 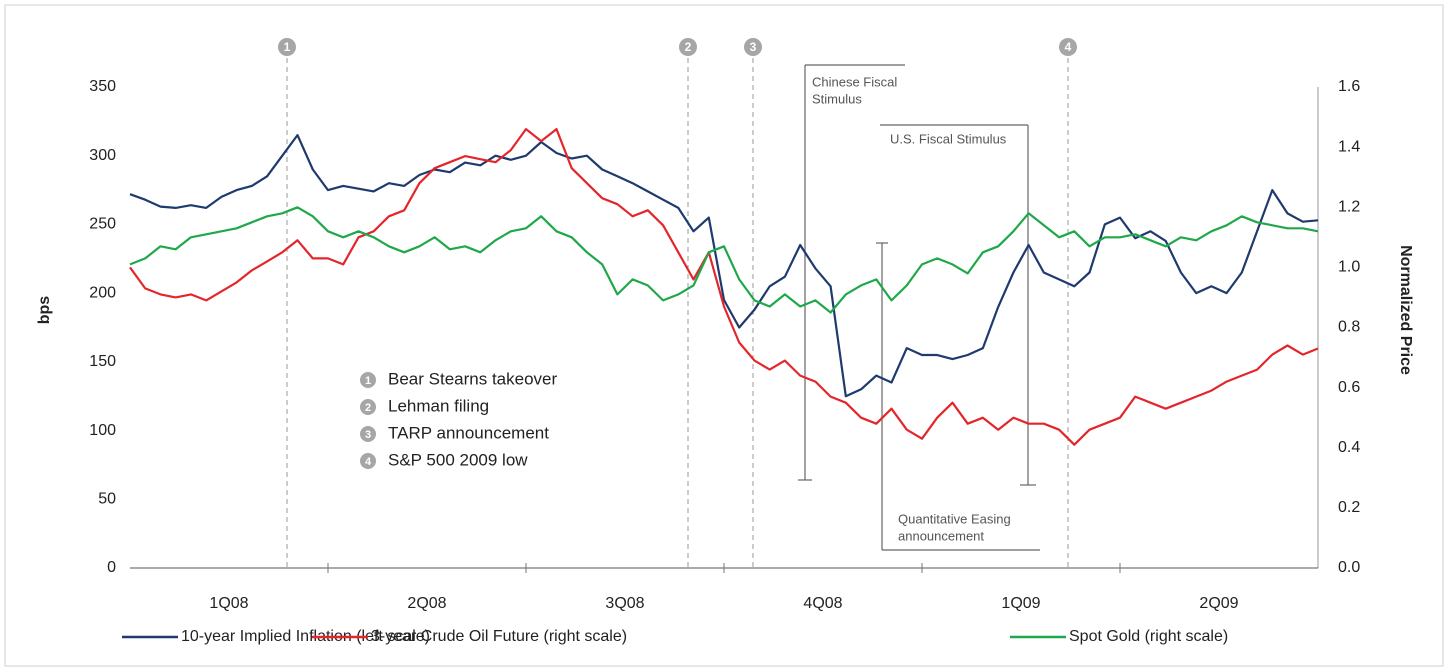 I want to click on x-tick-label: 1Q09, so click(x=1020, y=603).